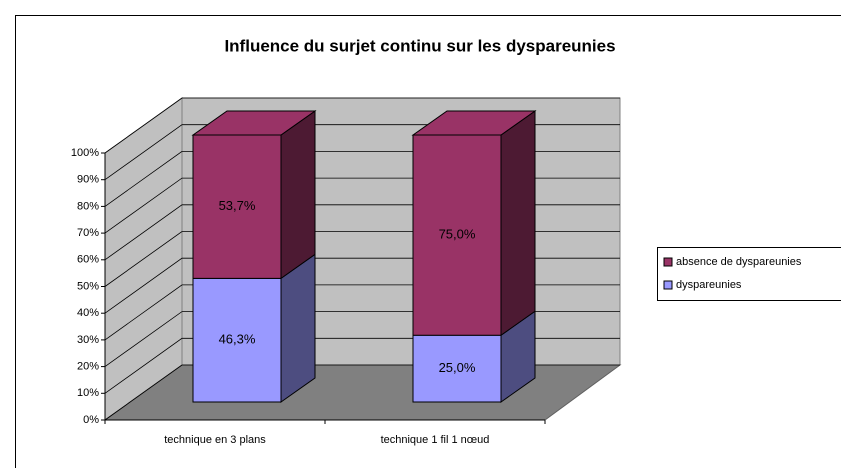  Describe the element at coordinates (88, 313) in the screenshot. I see `y-tick-label: 40%` at that location.